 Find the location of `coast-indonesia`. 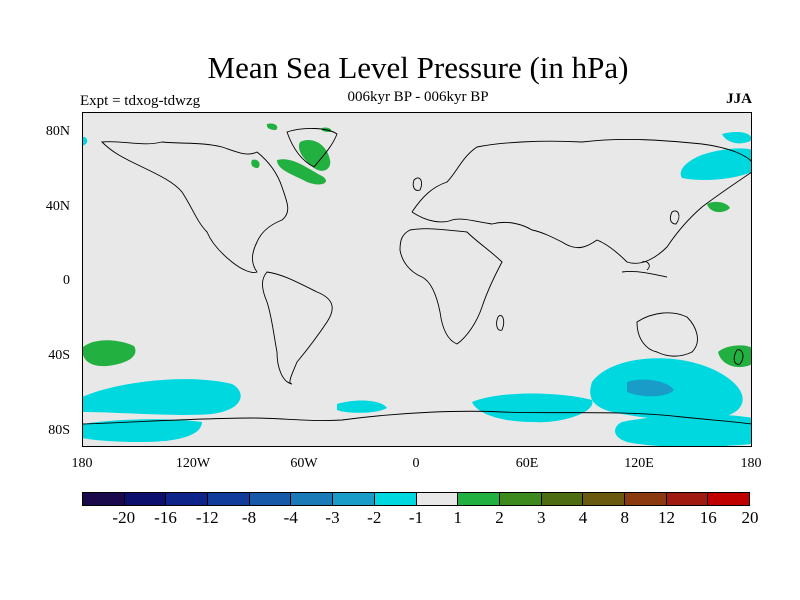

coast-indonesia is located at coordinates (644, 269).